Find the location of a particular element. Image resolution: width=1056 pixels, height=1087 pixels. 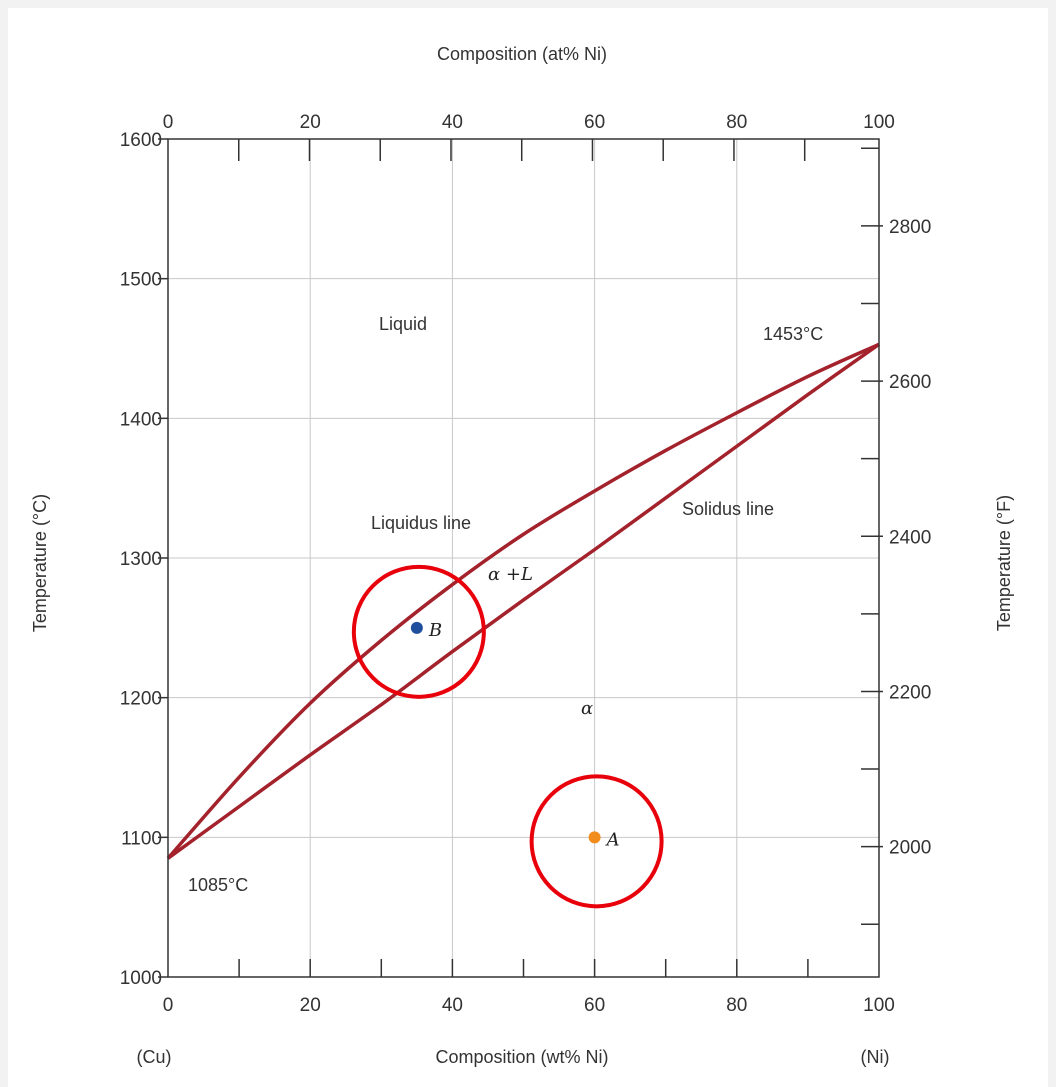

y-right-tick-label: 2200 is located at coordinates (910, 692).